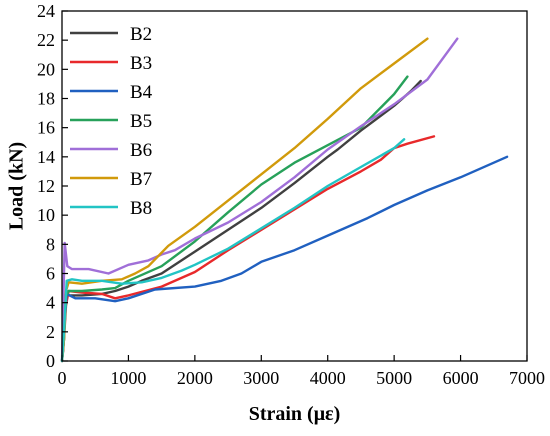 The width and height of the screenshot is (550, 436). I want to click on legend-label-b7: B7, so click(141, 179).